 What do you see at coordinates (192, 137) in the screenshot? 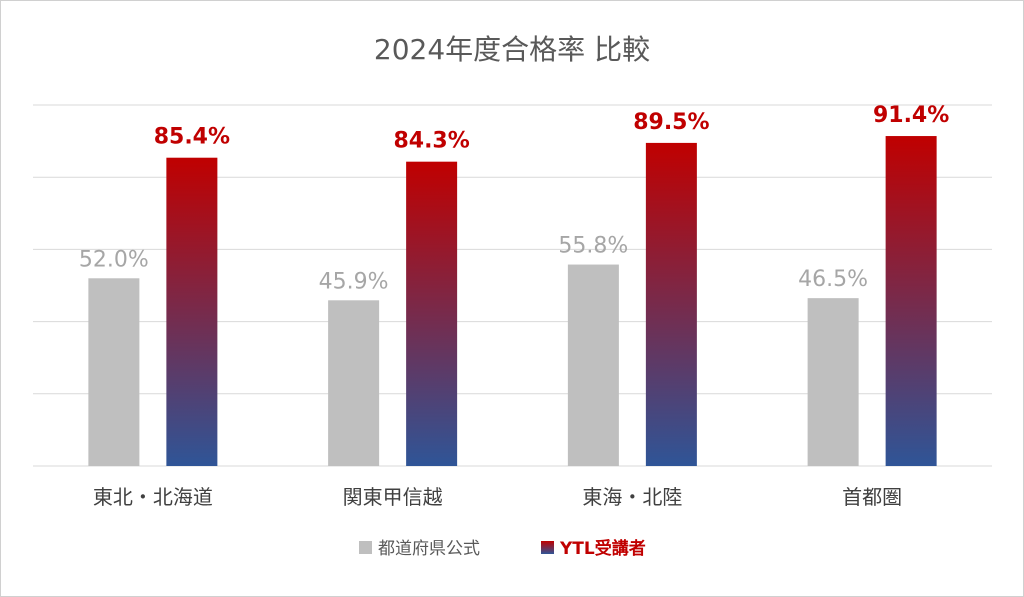
I see `data-label-ytl: 85.4%` at bounding box center [192, 137].